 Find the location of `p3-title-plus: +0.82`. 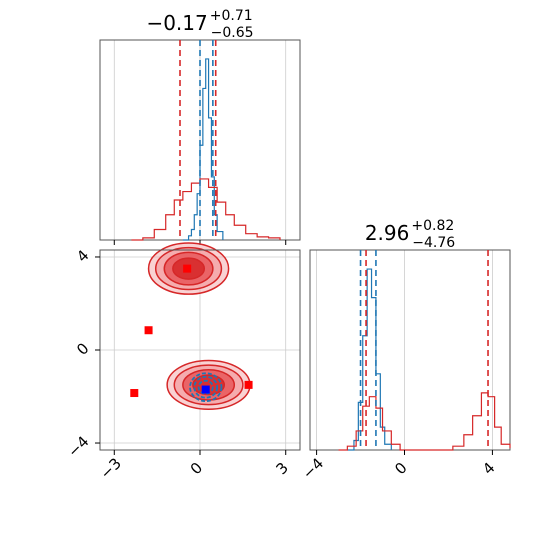

p3-title-plus: +0.82 is located at coordinates (432, 226).